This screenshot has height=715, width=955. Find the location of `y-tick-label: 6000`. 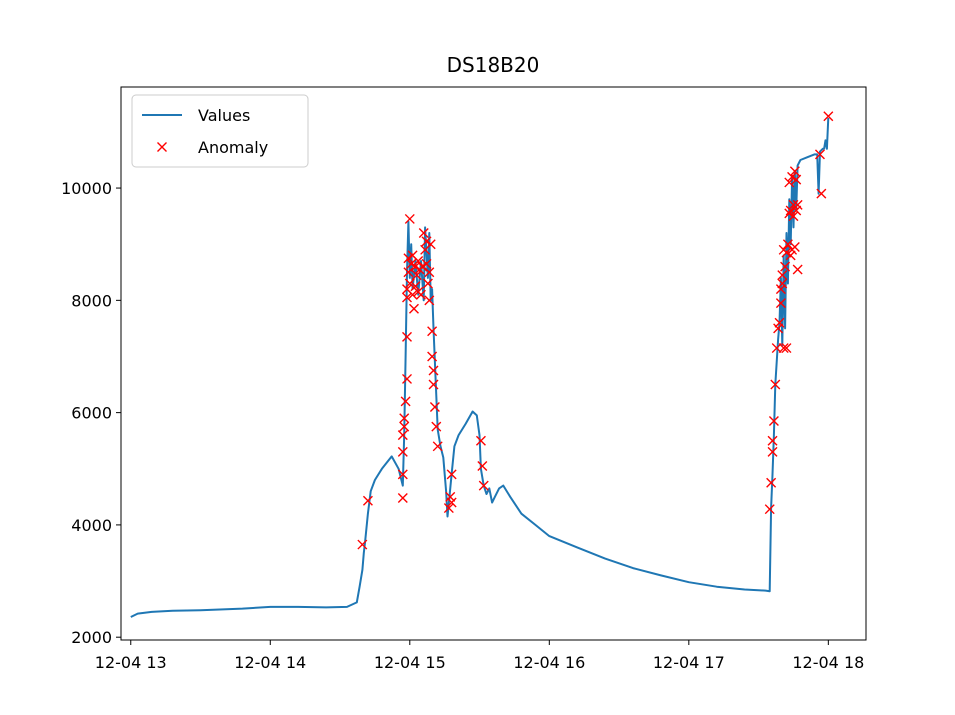

y-tick-label: 6000 is located at coordinates (91, 413).